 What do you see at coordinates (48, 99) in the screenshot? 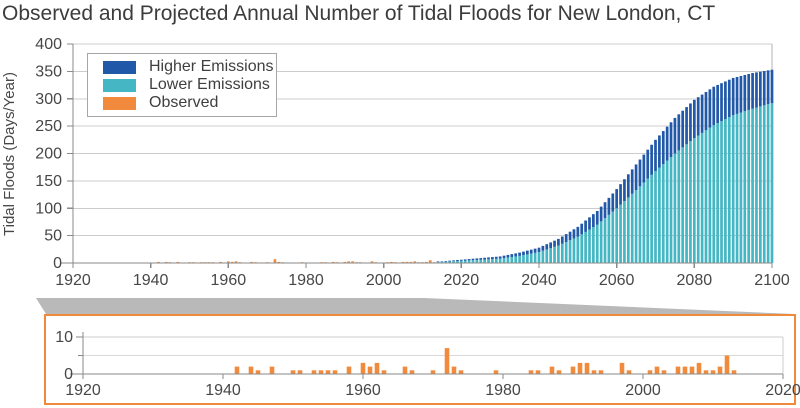
I see `svg-text: 300` at bounding box center [48, 99].